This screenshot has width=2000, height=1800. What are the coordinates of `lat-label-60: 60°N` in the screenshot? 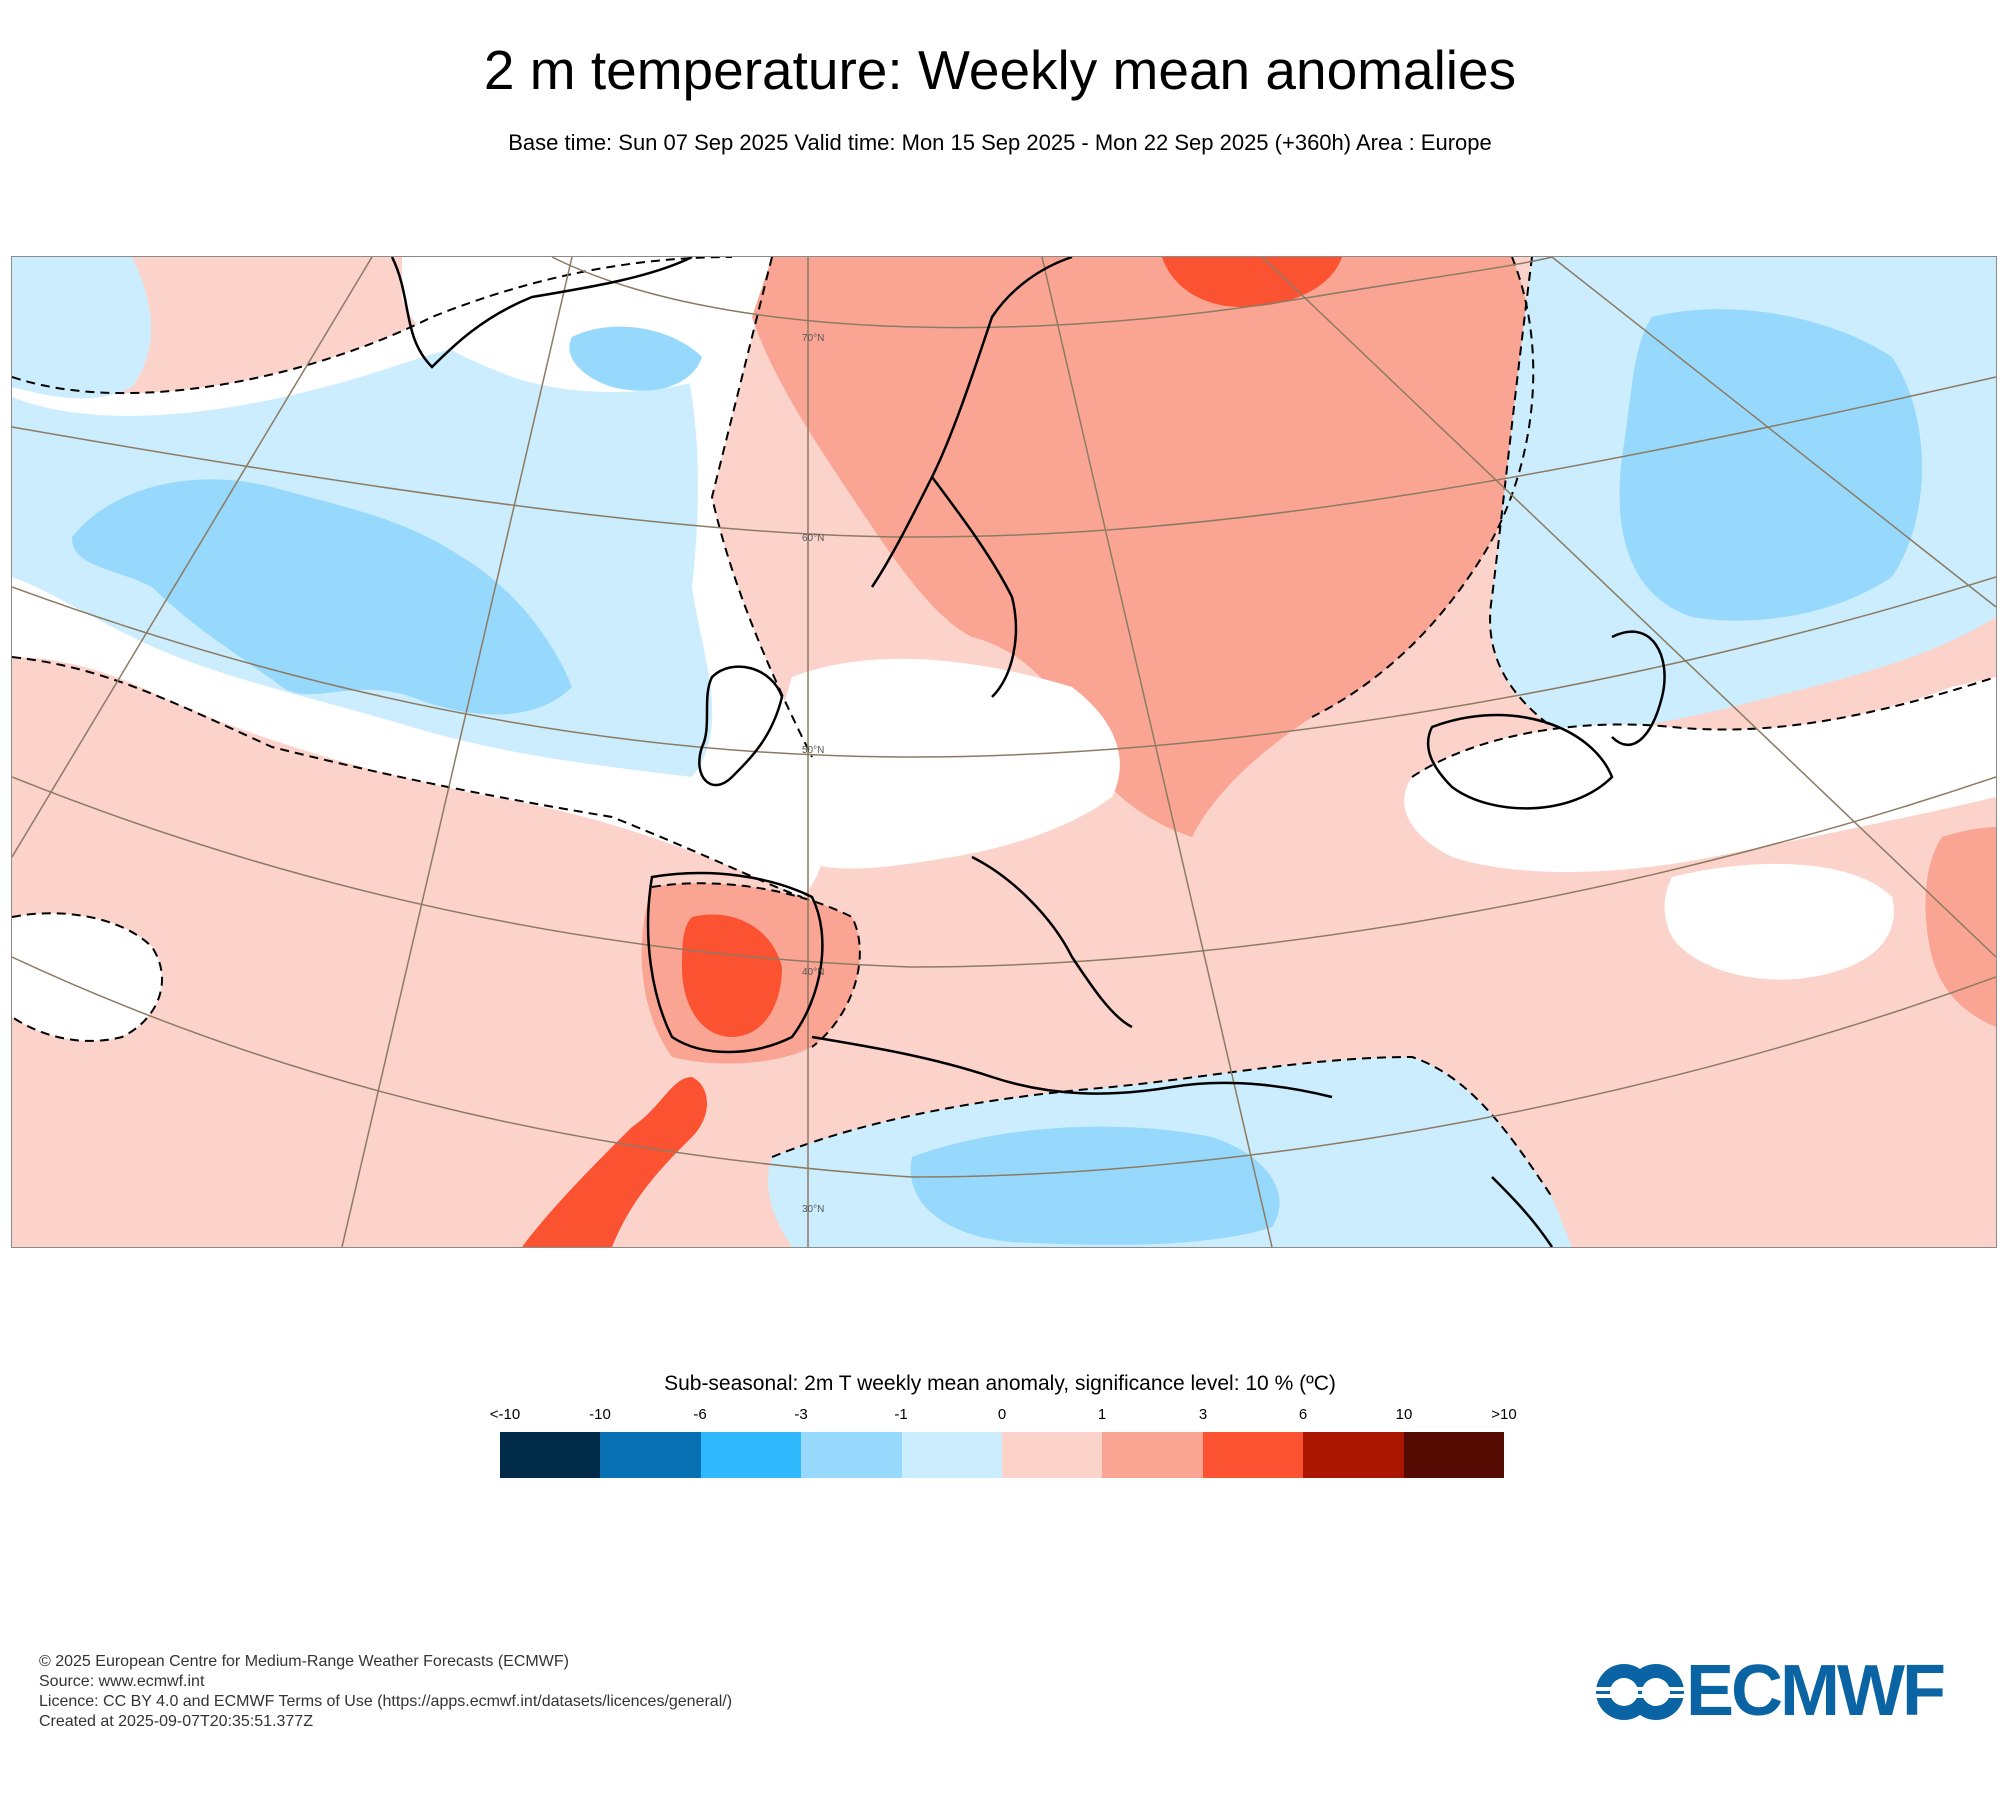 It's located at (813, 538).